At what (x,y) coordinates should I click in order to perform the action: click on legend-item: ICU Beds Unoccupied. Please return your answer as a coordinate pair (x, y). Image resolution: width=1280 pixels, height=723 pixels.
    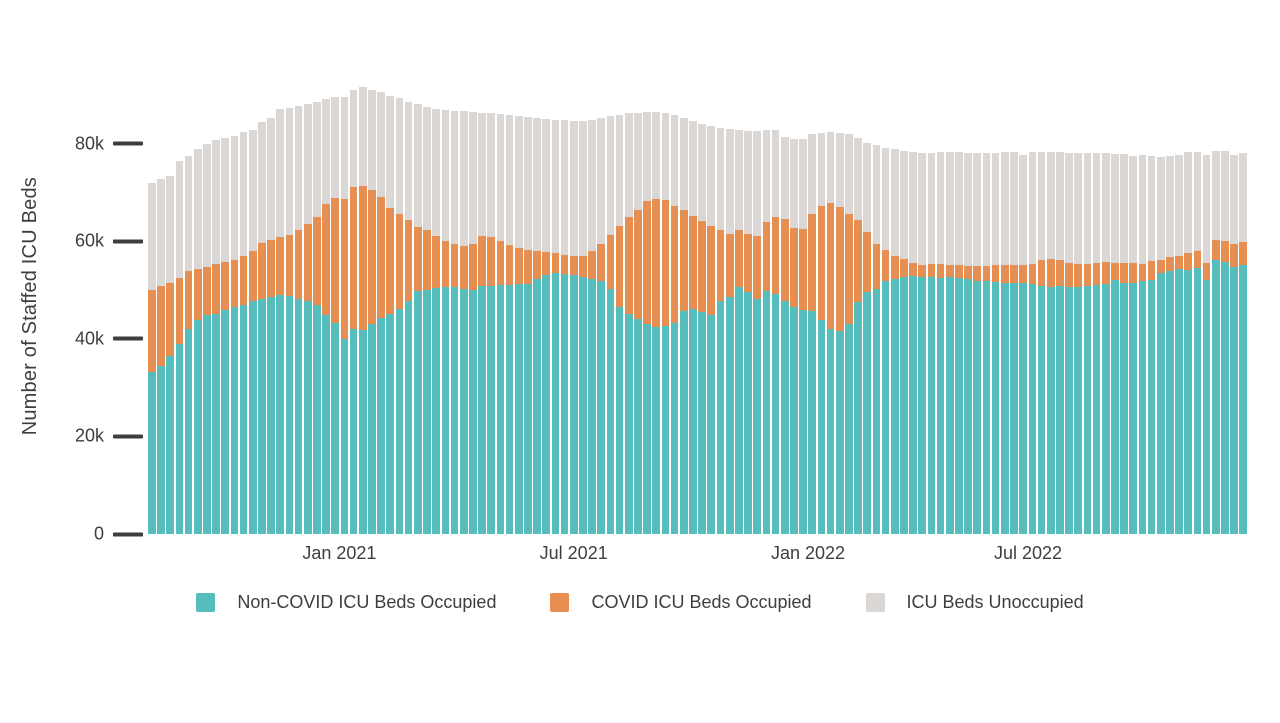
    Looking at the image, I should click on (974, 602).